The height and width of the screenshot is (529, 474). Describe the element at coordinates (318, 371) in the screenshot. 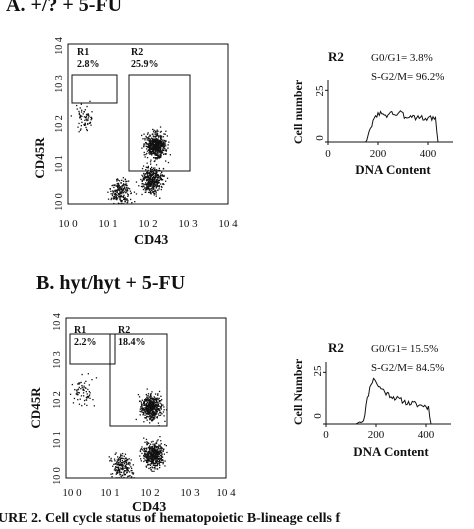

I see `y-tick-label: 25` at that location.